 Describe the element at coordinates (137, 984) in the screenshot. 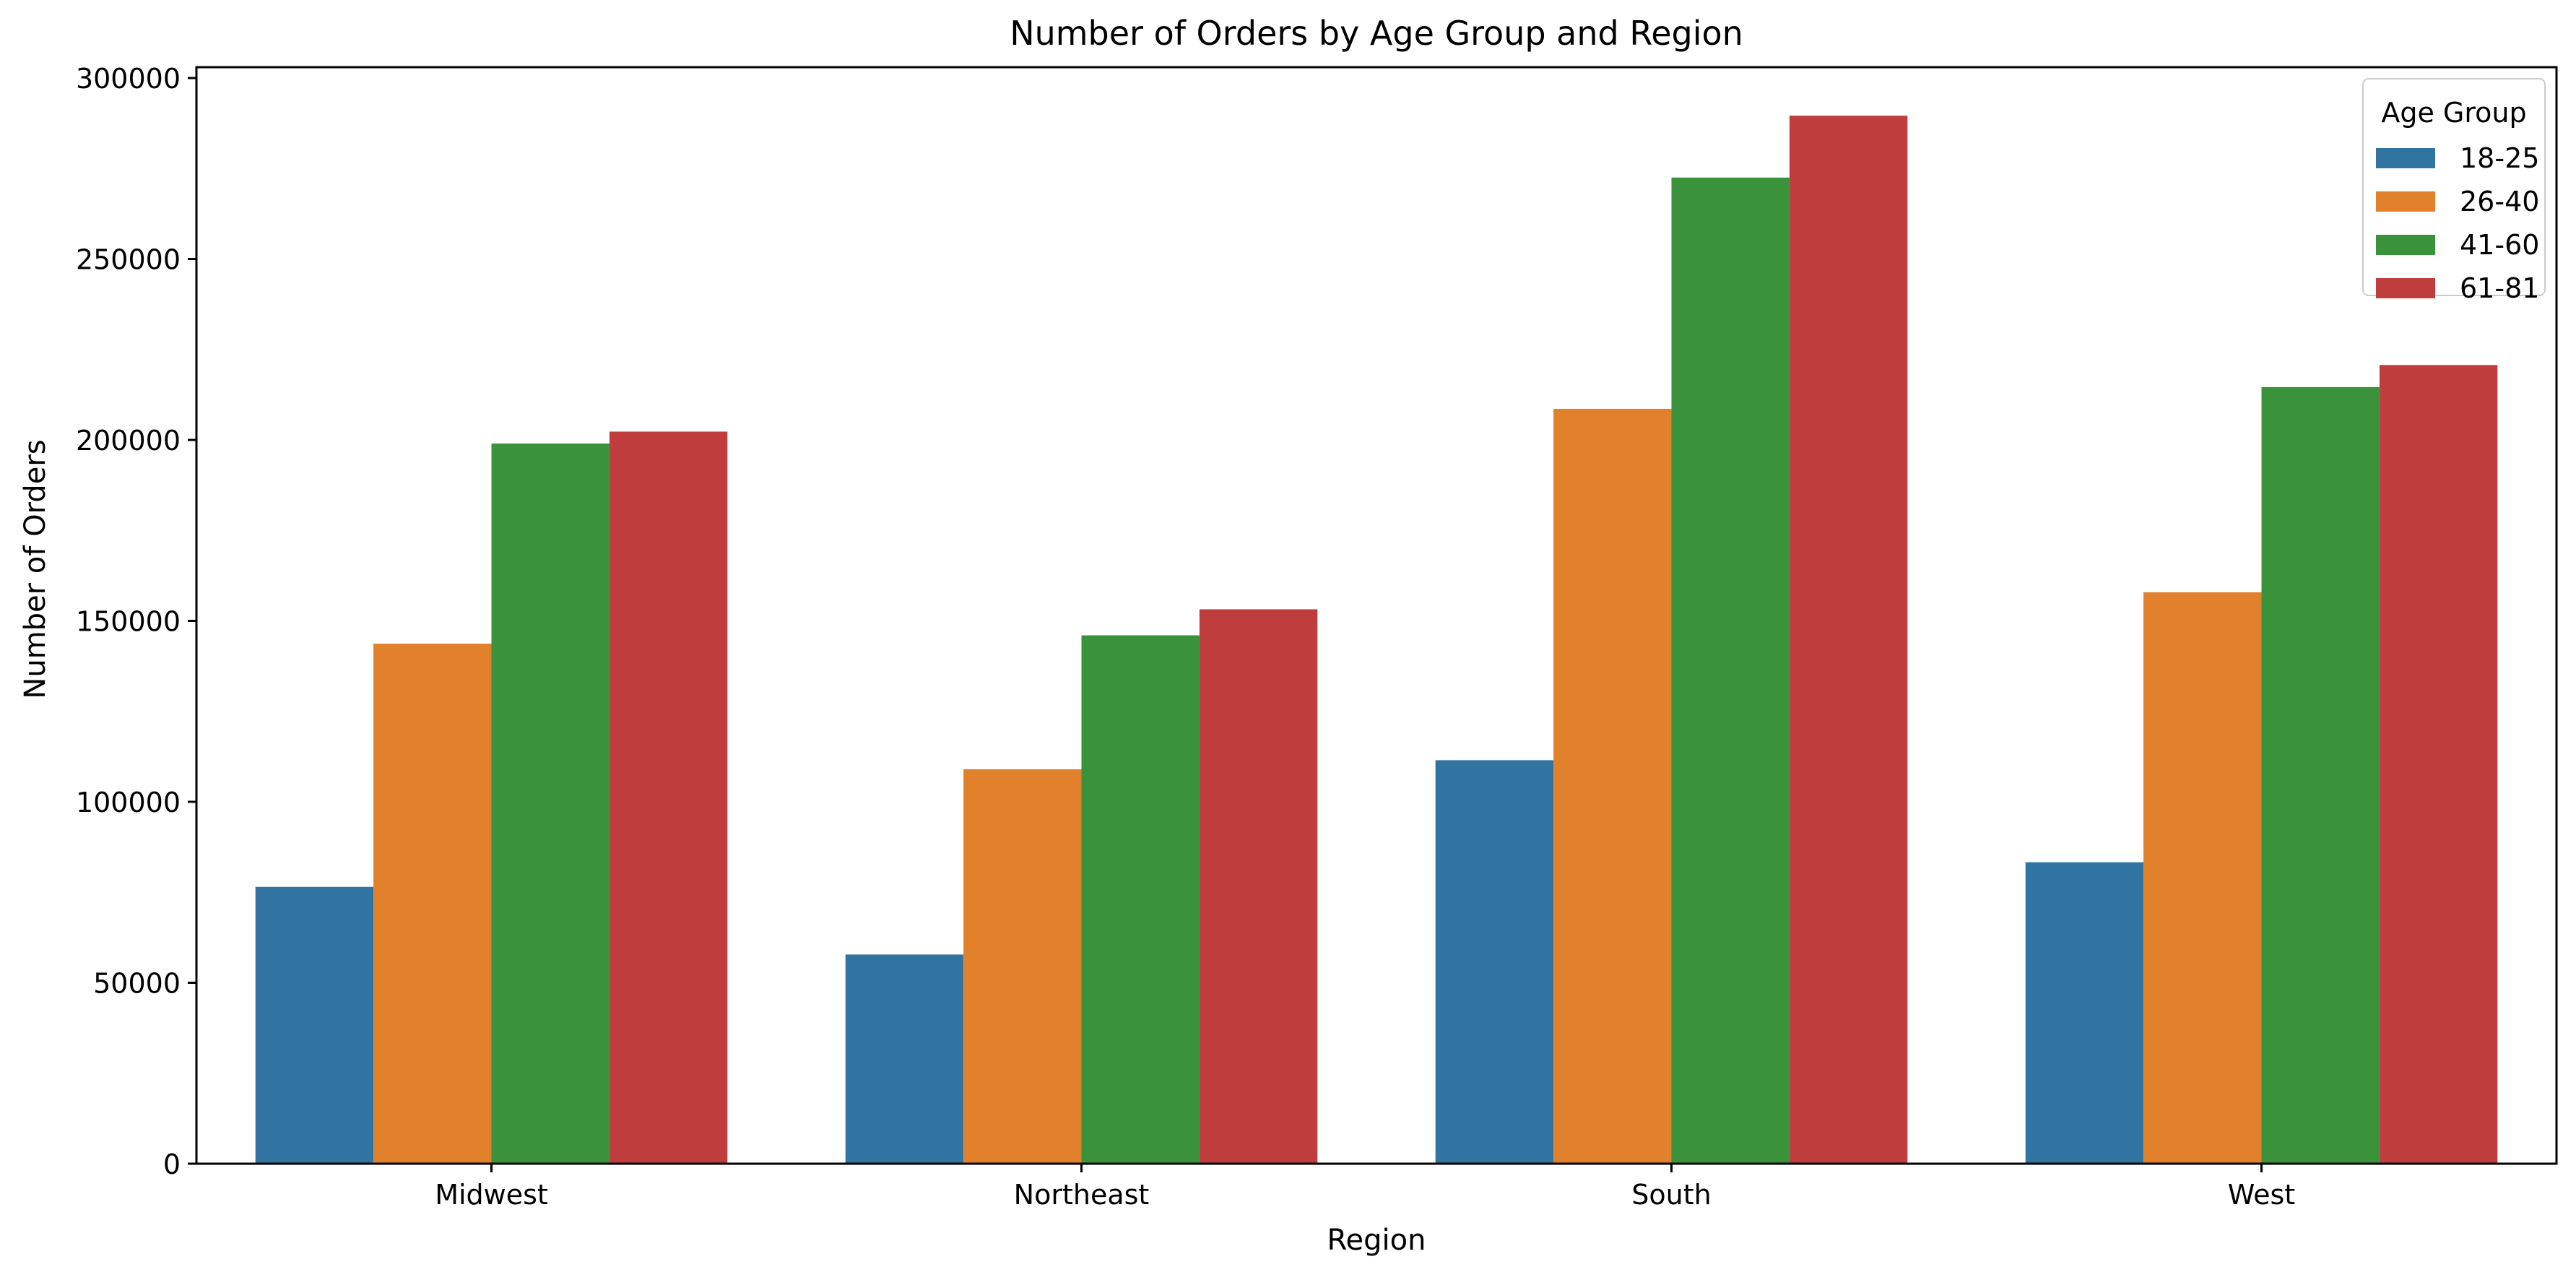

I see `y-tick-label: 50000` at that location.